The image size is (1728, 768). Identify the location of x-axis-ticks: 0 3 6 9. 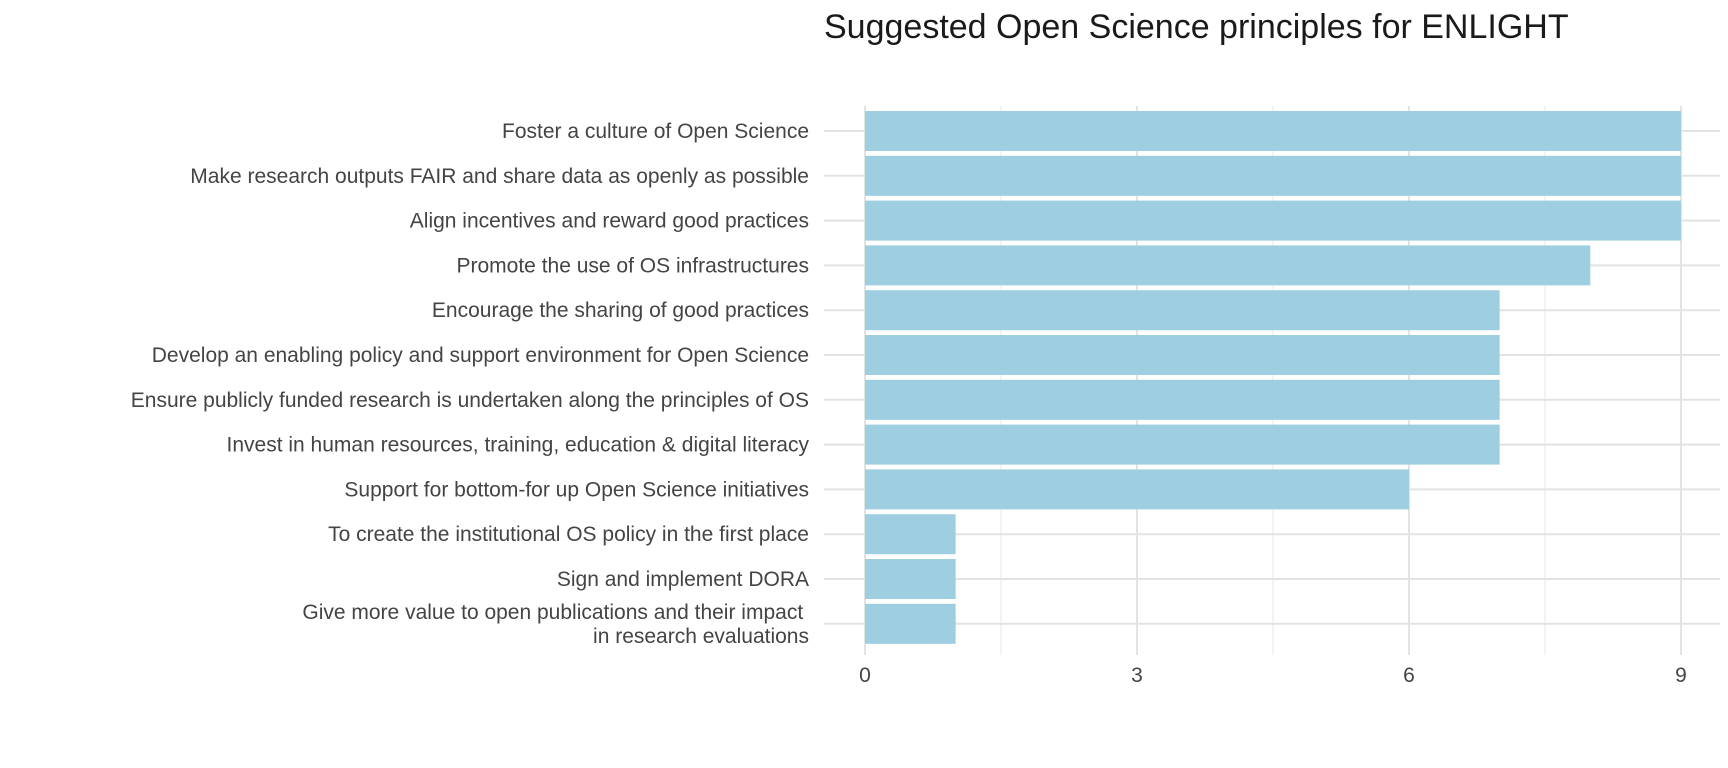
(1273, 675).